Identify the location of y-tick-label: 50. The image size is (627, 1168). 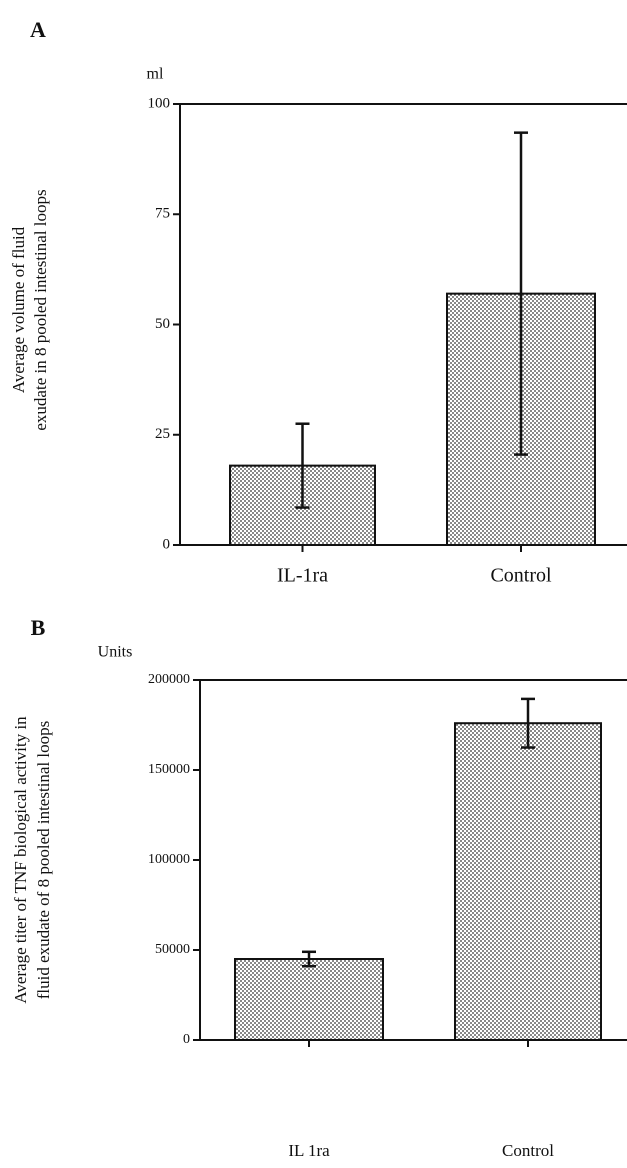
(162, 324).